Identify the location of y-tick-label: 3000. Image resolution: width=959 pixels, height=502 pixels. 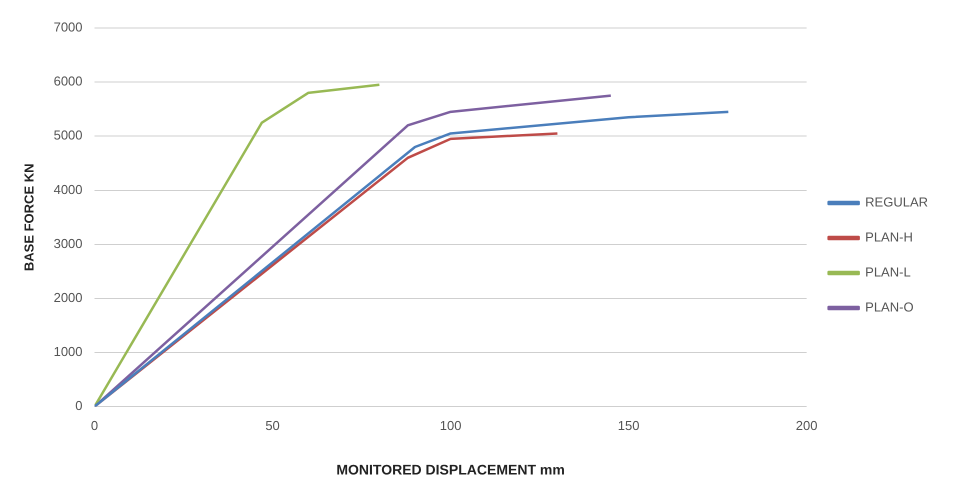
(68, 243).